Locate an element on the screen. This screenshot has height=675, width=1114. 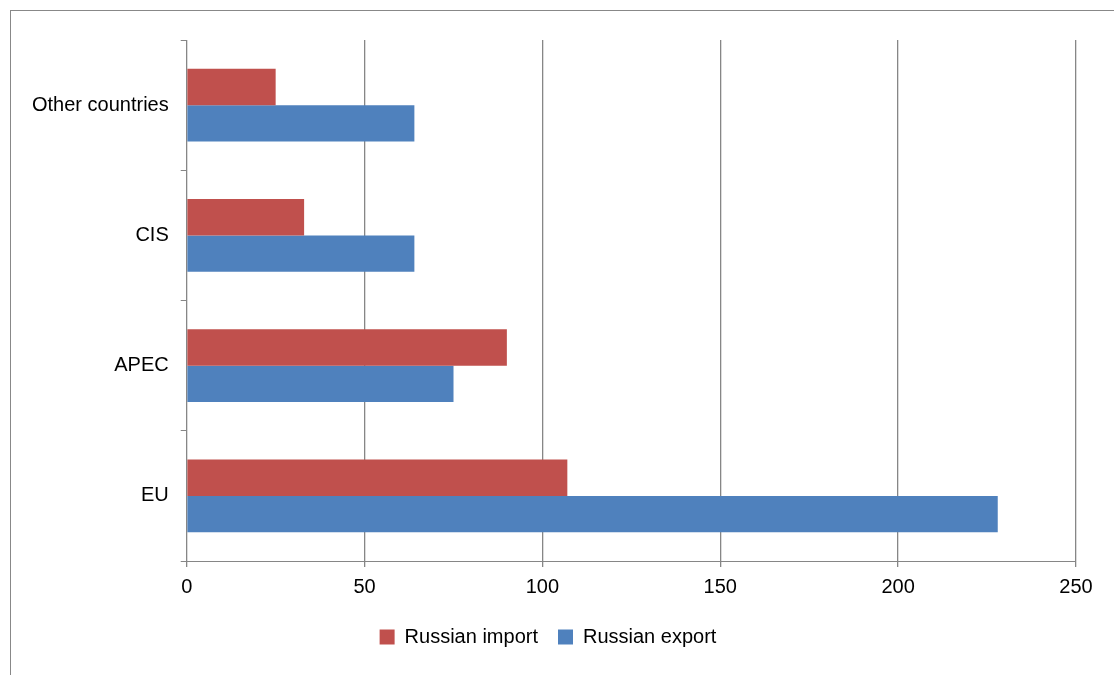
x-tick-label: 250 is located at coordinates (1076, 585).